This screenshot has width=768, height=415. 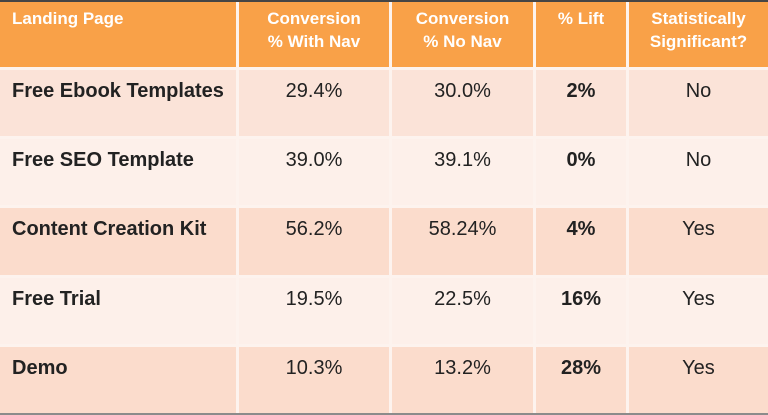 I want to click on cell-landing-page: Free Trial, so click(x=118, y=310).